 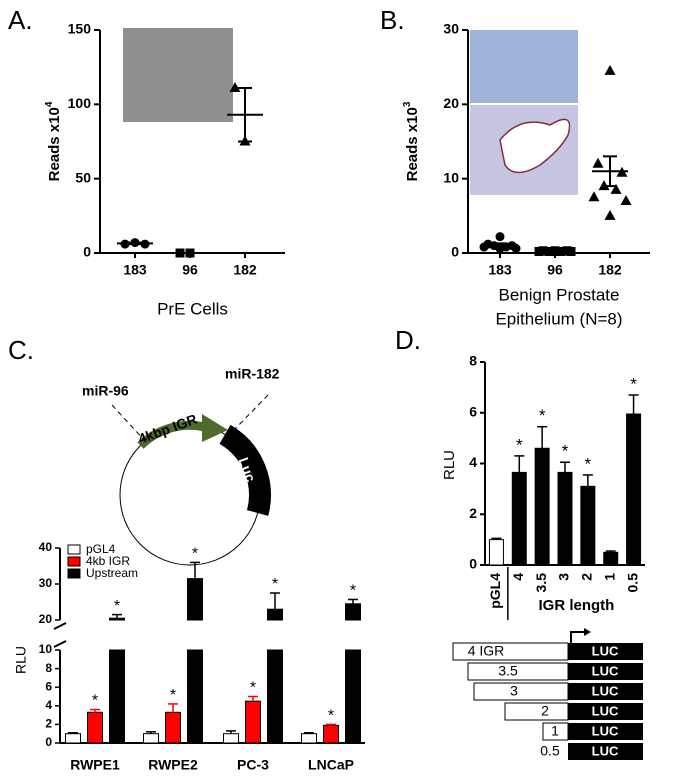 What do you see at coordinates (577, 637) in the screenshot?
I see `promoter-arrow` at bounding box center [577, 637].